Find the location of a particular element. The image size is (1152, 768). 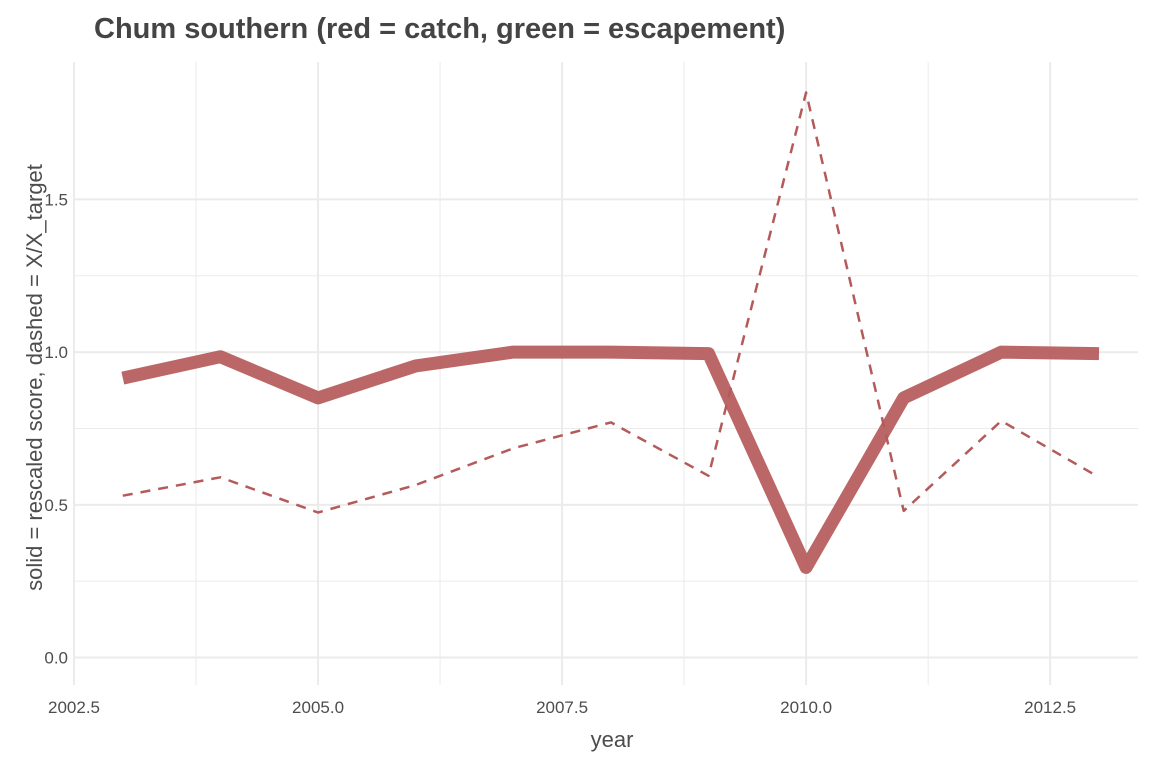

x-tick-label: 2002.5 is located at coordinates (74, 707).